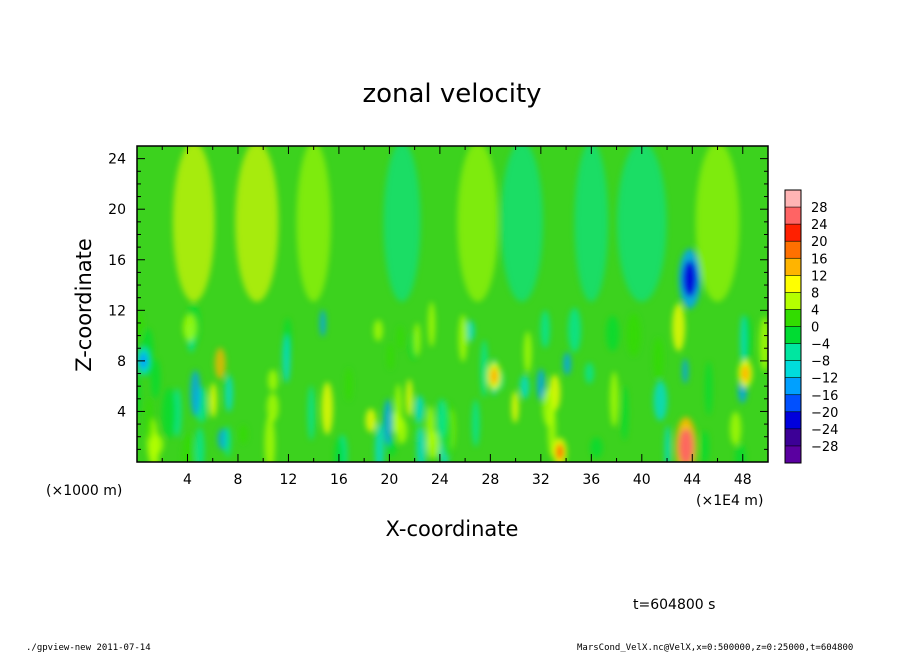 This screenshot has width=904, height=654. I want to click on x-tick-label: 4, so click(187, 480).